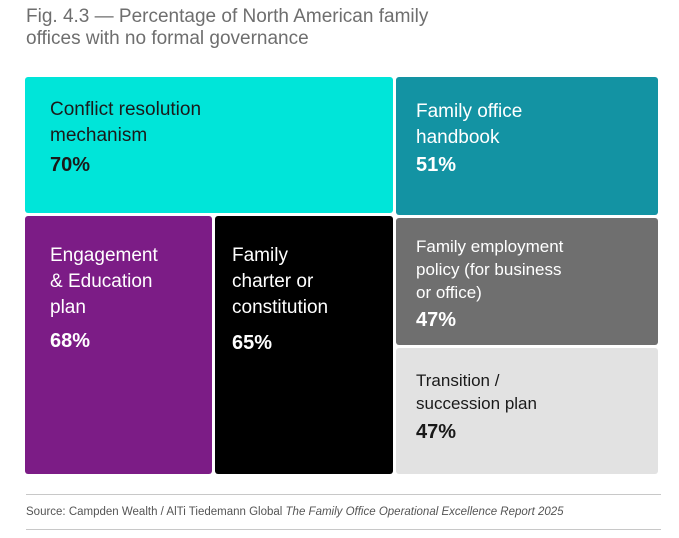 The height and width of the screenshot is (538, 679). I want to click on tile-label-line: Transition /, so click(458, 380).